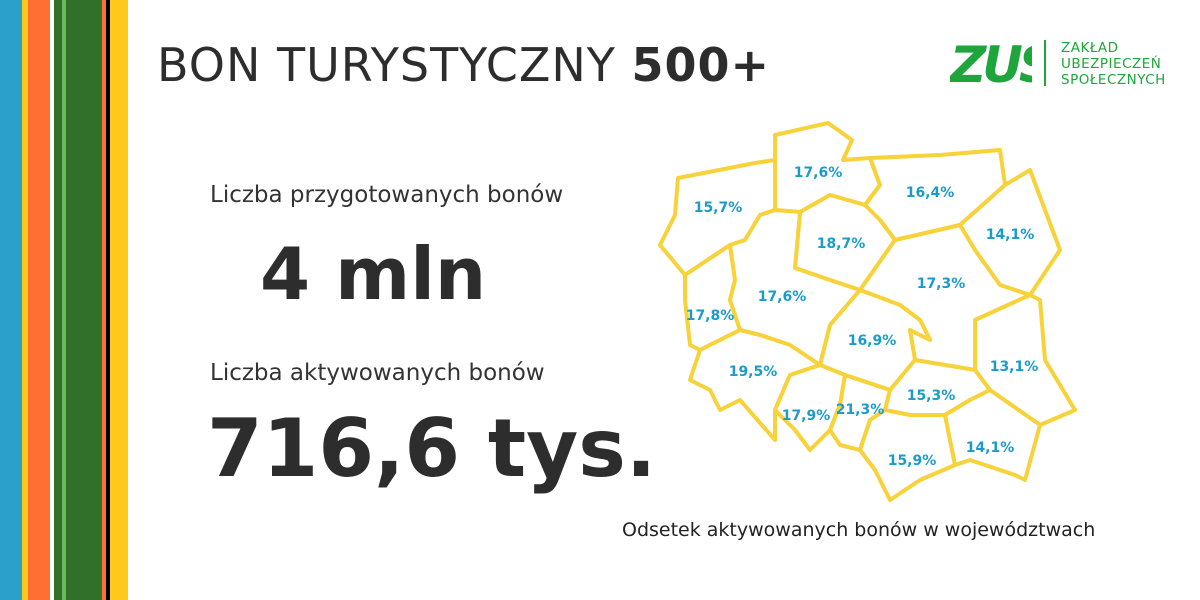  I want to click on prepared-value: 4 mln, so click(373, 274).